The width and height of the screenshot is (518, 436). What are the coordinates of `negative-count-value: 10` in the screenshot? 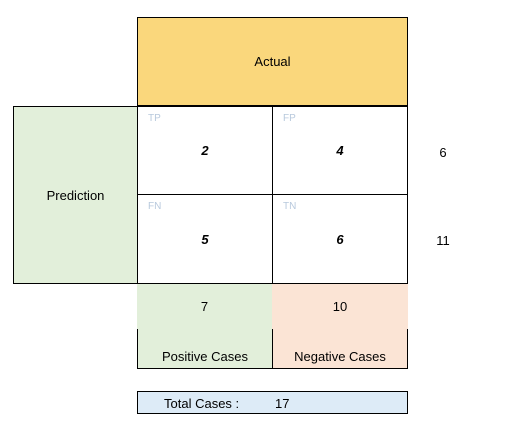 It's located at (340, 306).